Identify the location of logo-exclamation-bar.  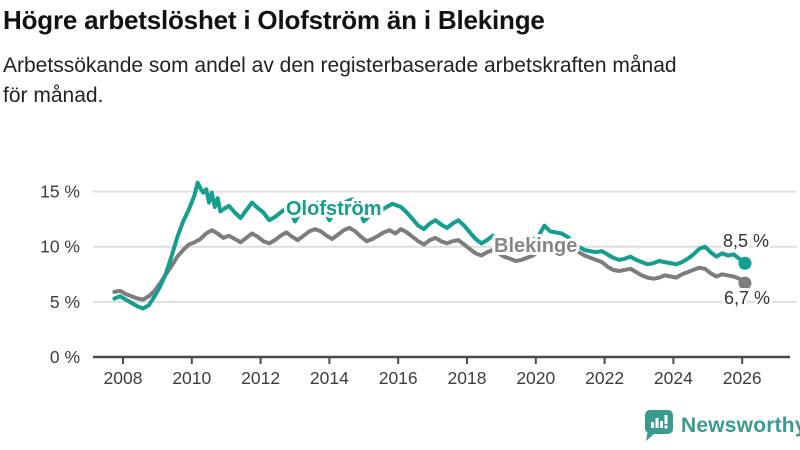
(666, 419).